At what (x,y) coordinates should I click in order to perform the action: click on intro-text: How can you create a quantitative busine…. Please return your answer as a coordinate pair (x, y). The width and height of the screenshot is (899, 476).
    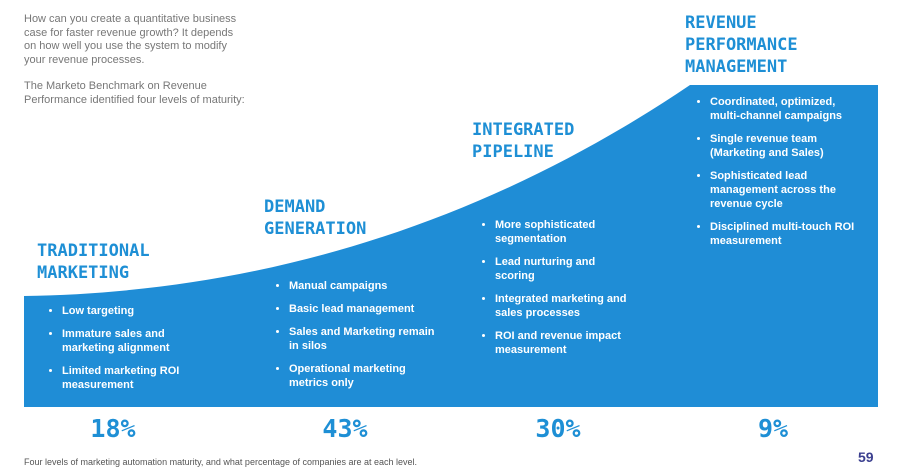
    Looking at the image, I should click on (130, 39).